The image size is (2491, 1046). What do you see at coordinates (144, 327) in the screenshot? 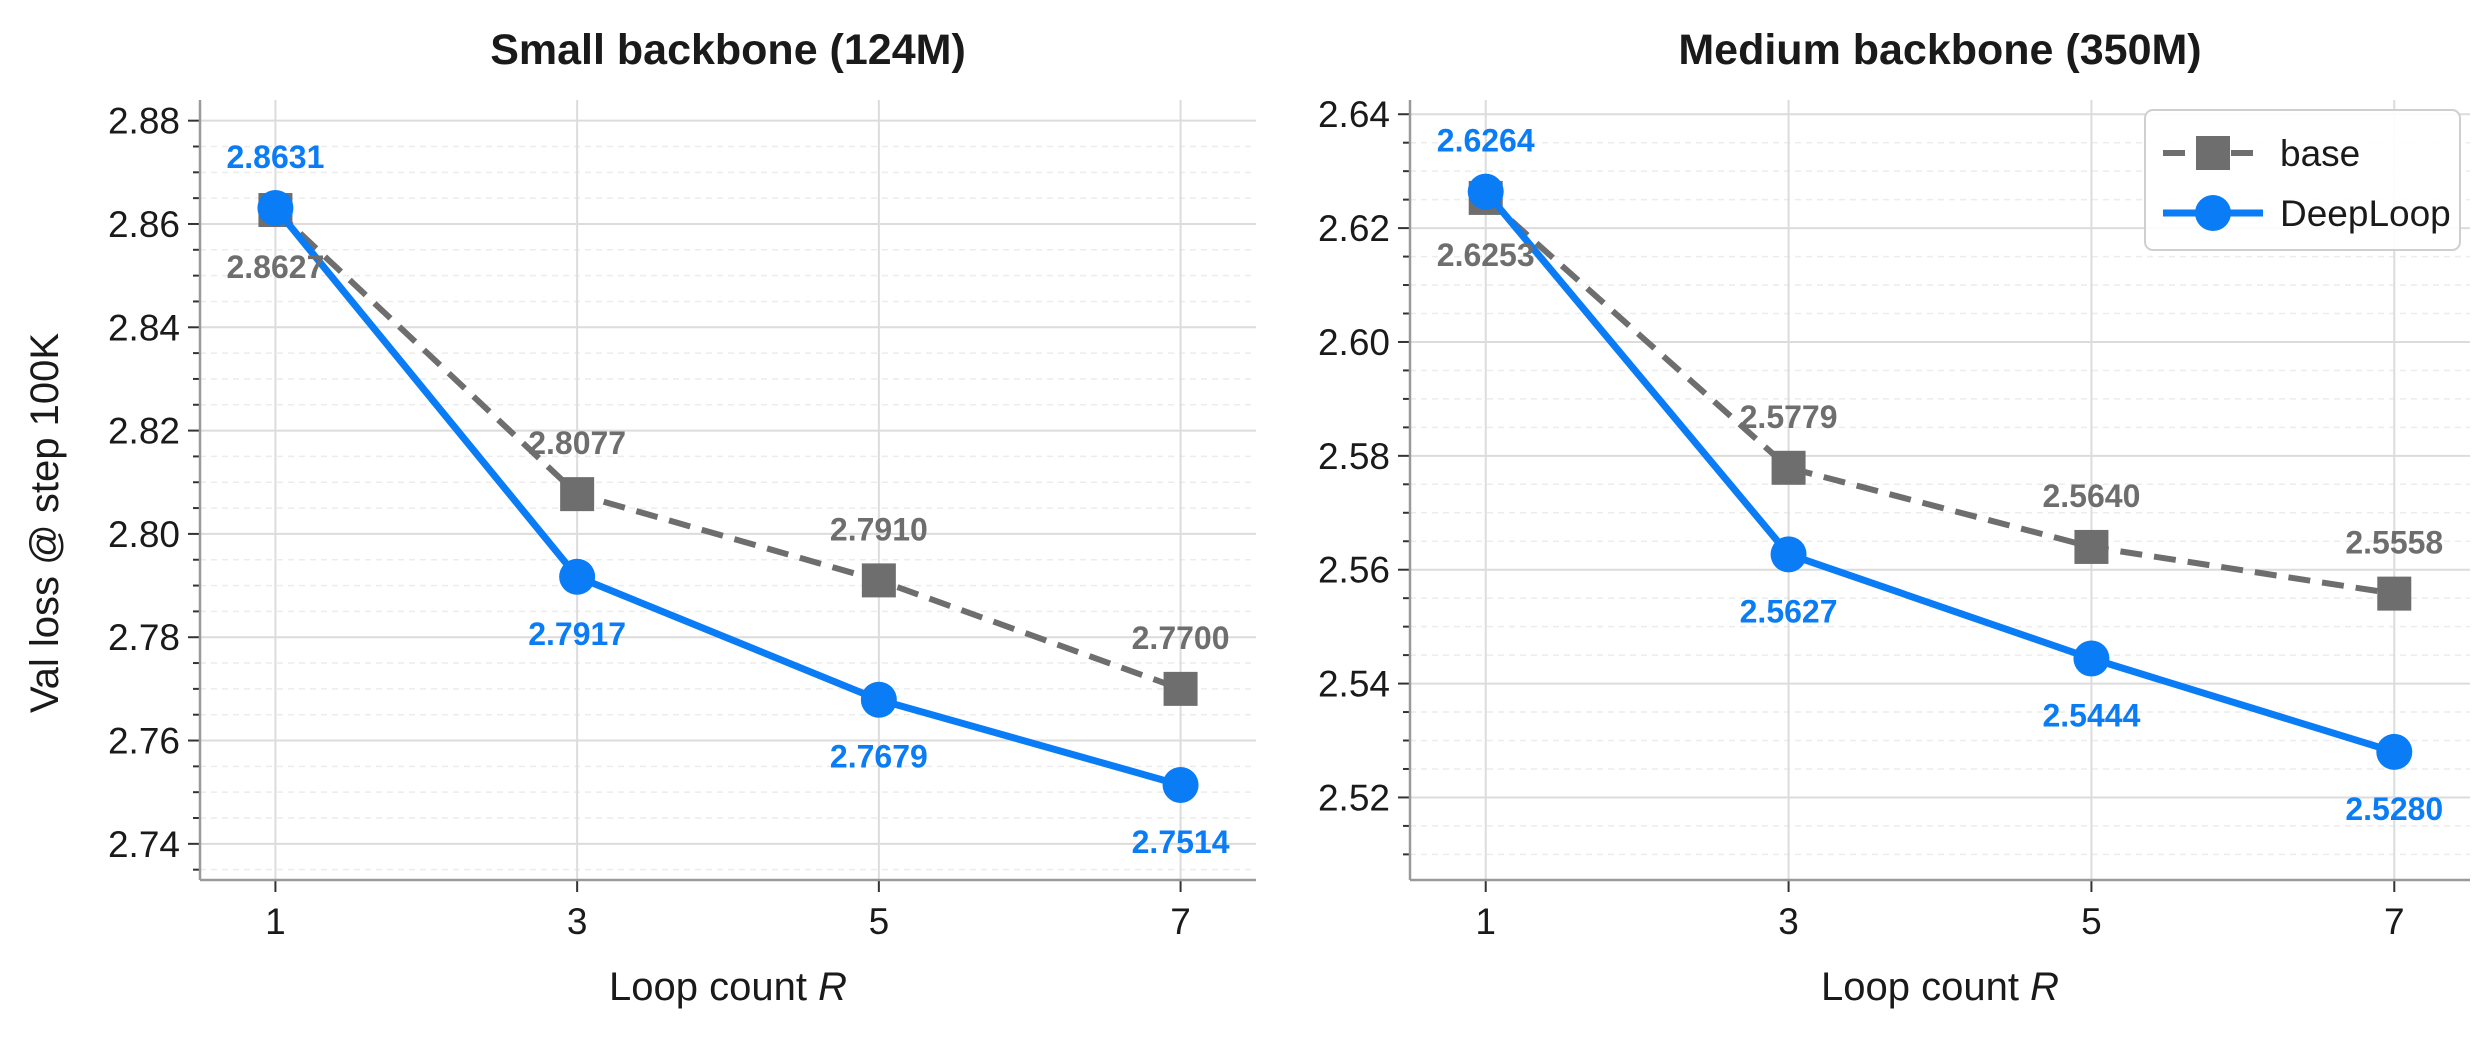
I see `y-tick-label: 2.84` at bounding box center [144, 327].